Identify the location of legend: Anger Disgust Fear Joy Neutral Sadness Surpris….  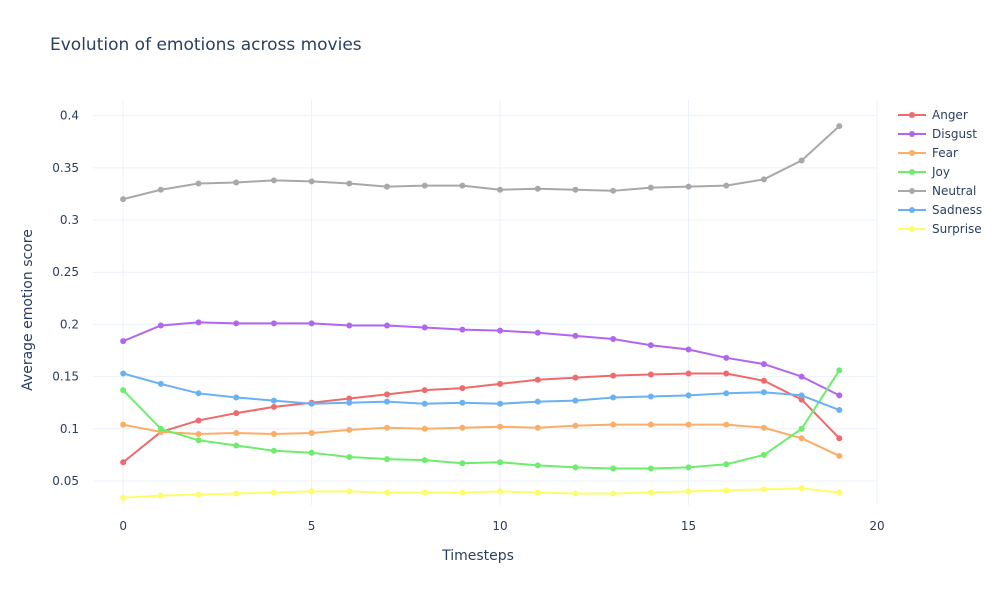
(940, 172).